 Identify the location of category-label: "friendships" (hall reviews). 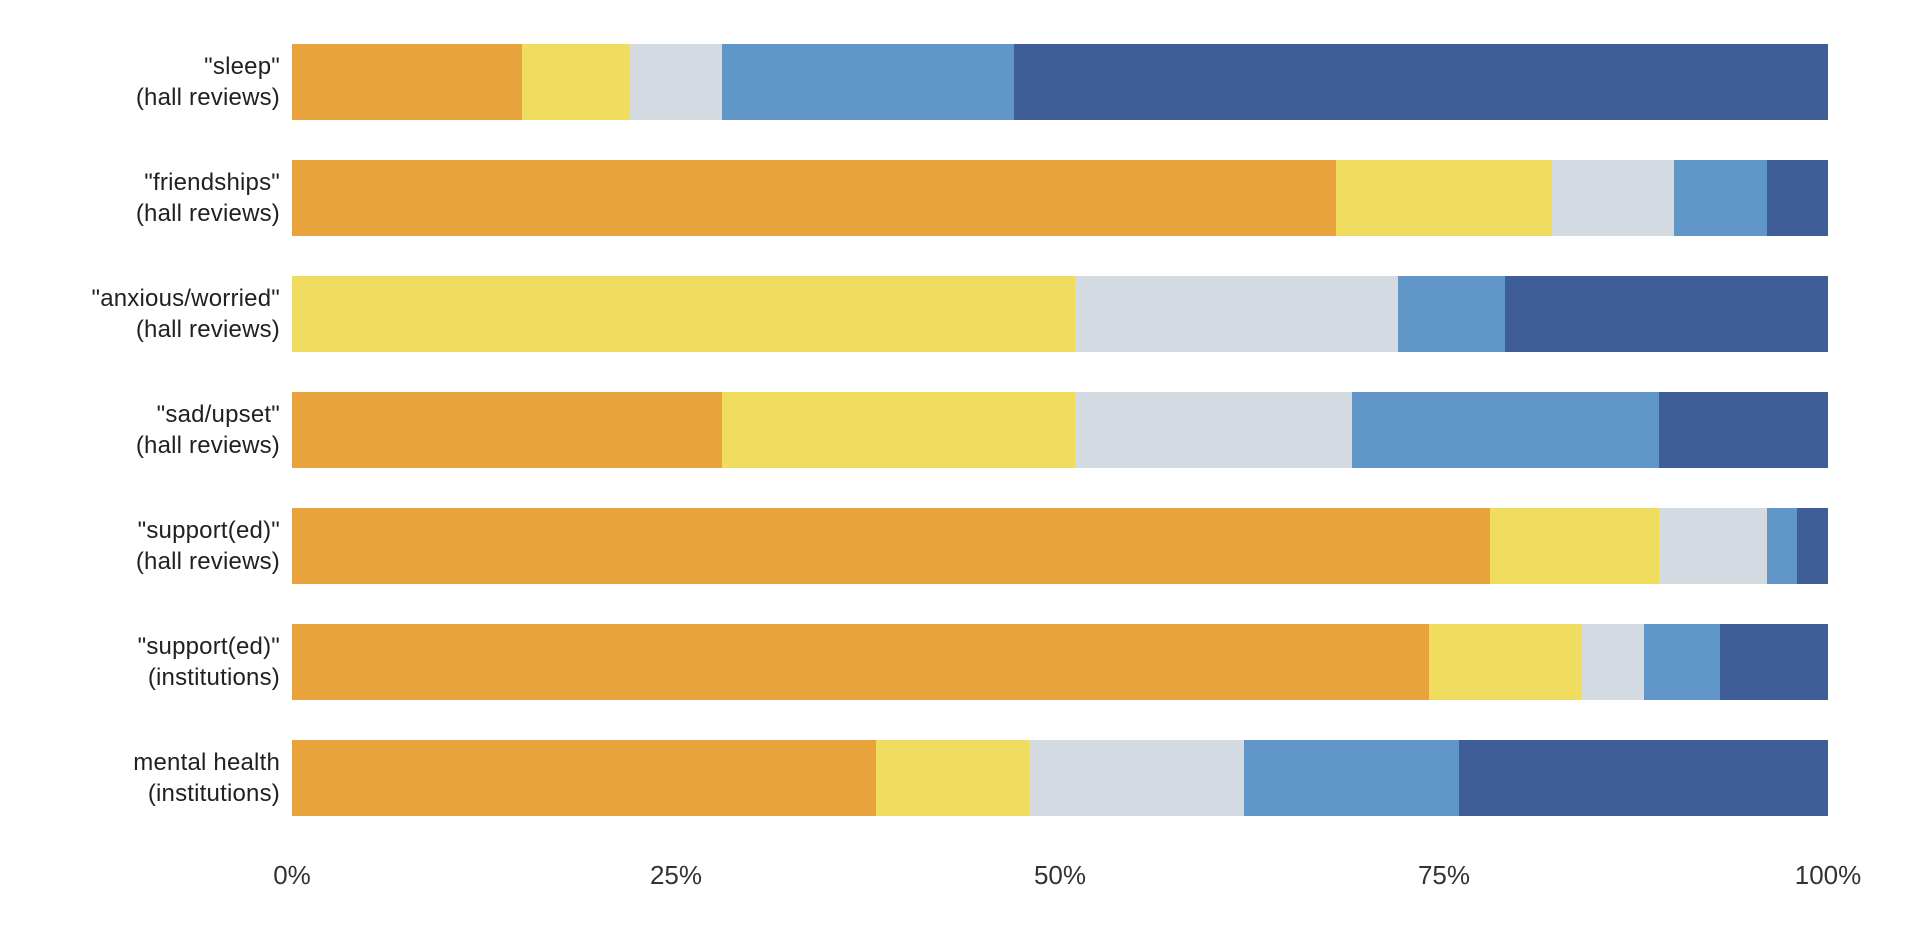
(140, 198).